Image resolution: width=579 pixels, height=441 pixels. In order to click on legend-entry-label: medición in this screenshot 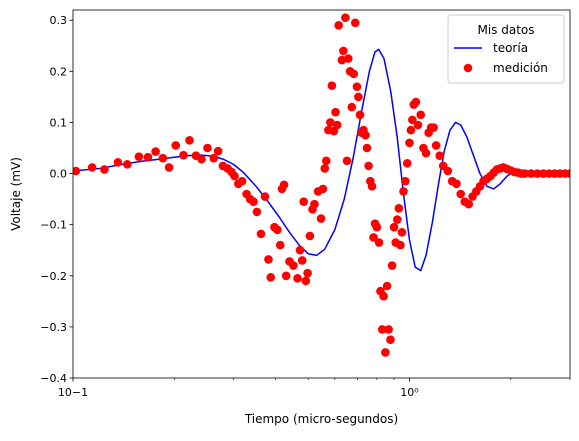, I will do `click(520, 68)`.